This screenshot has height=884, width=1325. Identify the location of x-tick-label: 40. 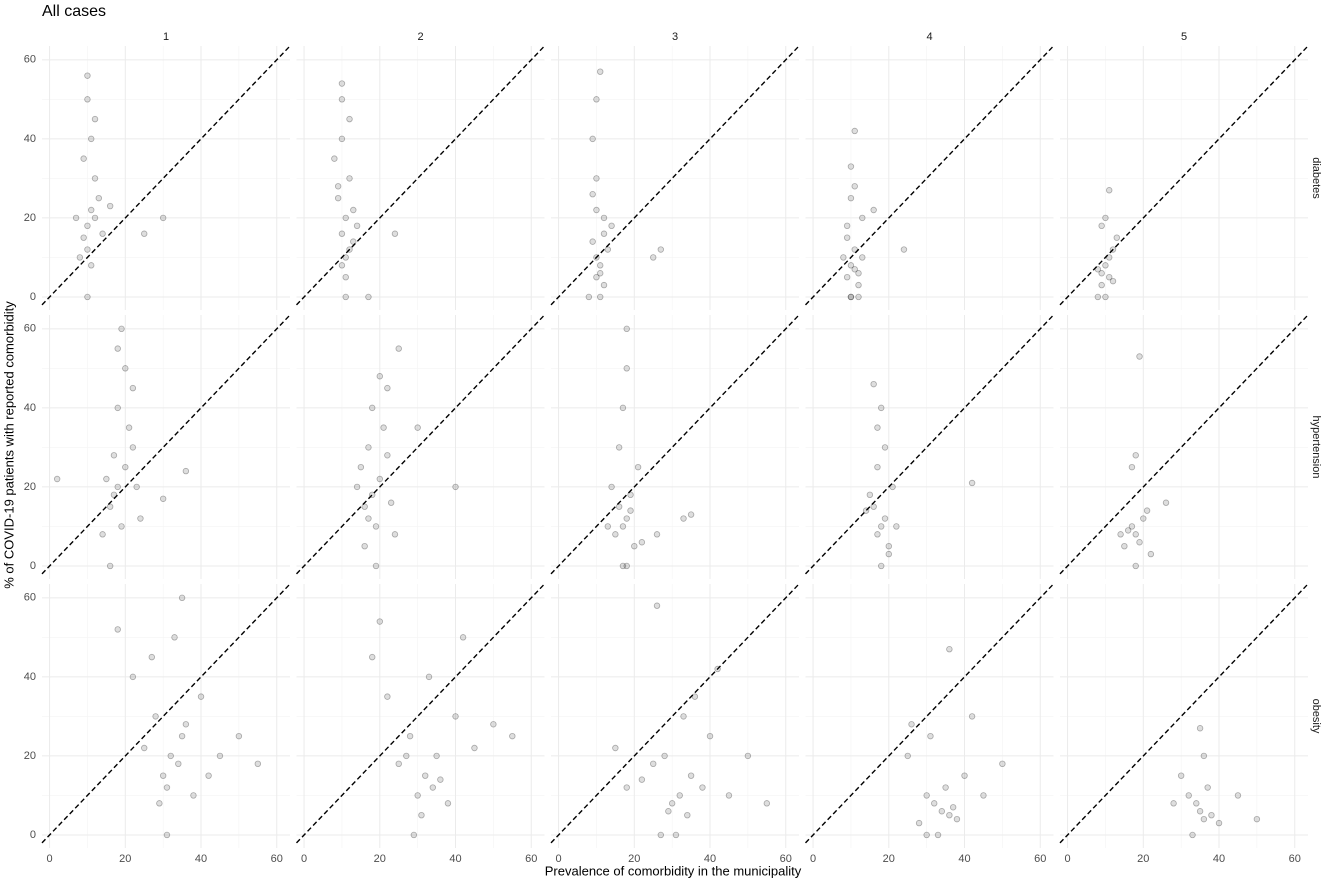
(1219, 859).